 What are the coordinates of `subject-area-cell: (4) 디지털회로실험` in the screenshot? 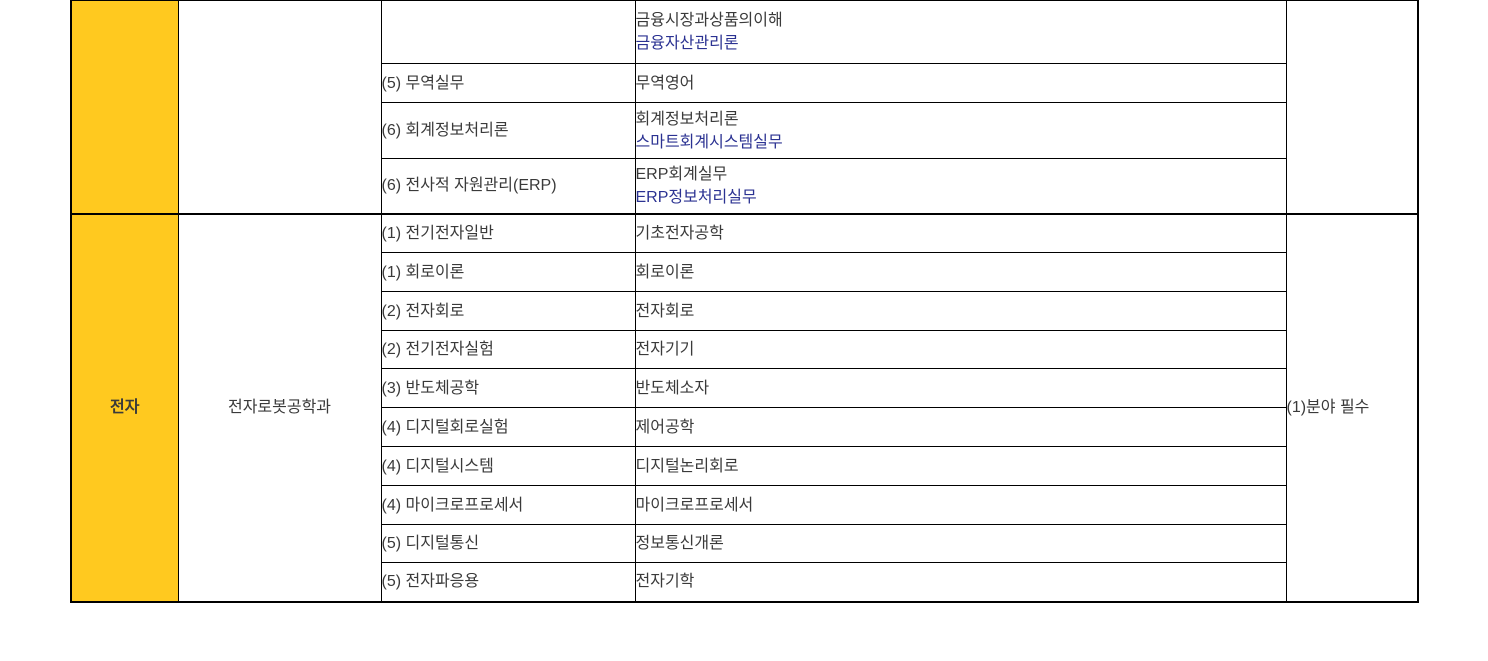 It's located at (508, 427).